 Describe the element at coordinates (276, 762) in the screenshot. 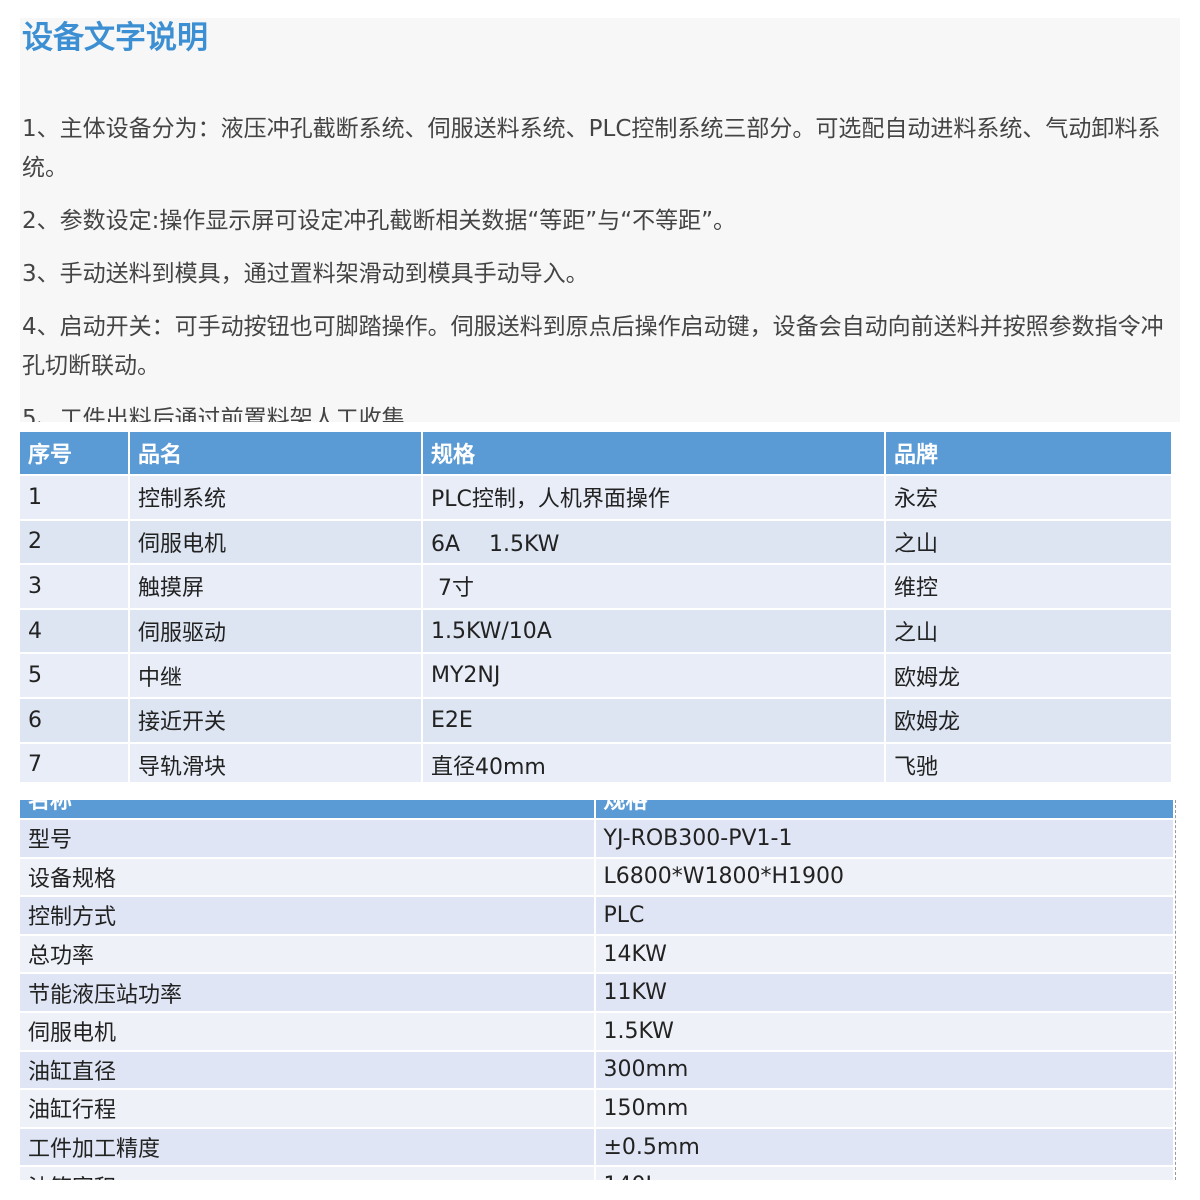

I see `cell: 导轨滑块` at that location.